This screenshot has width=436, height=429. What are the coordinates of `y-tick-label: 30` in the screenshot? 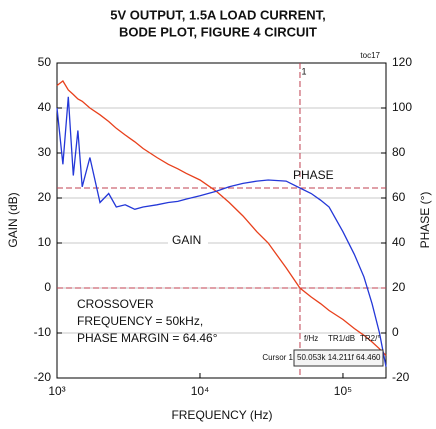 It's located at (45, 152).